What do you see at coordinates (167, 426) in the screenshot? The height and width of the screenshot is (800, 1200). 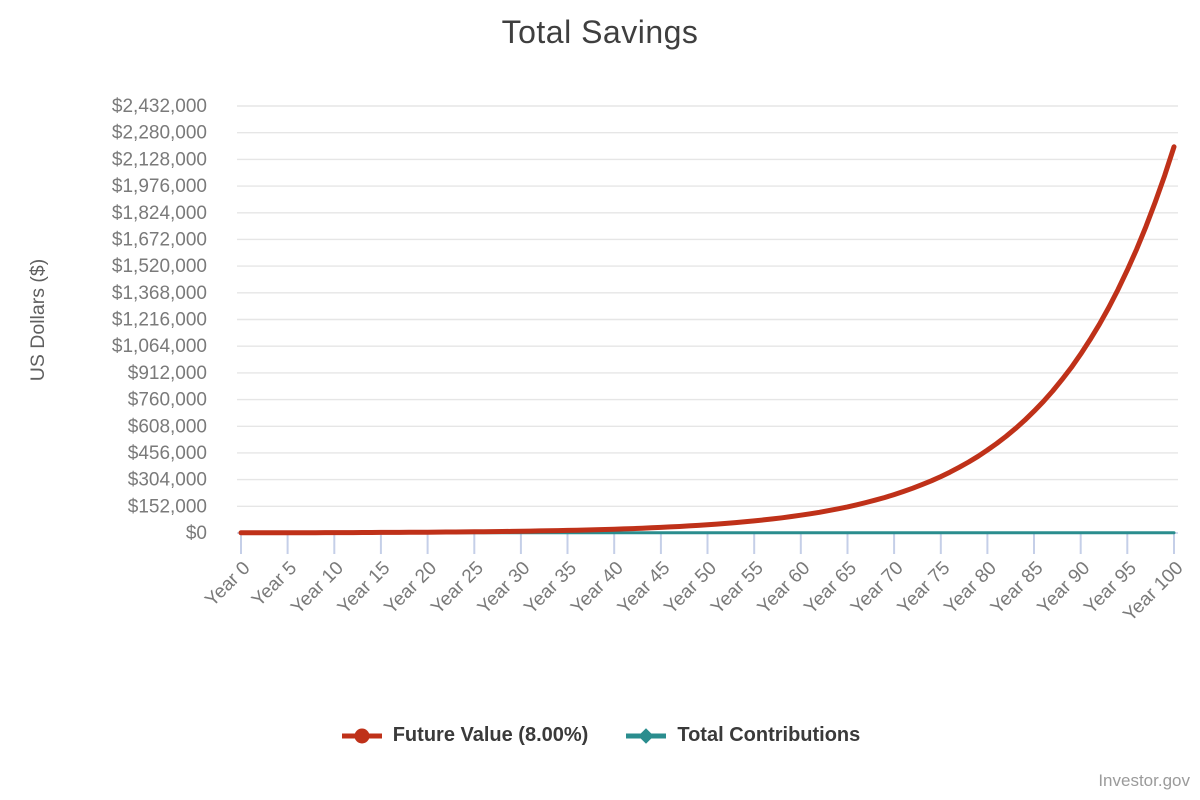 I see `y-tick-label: $608,000` at bounding box center [167, 426].